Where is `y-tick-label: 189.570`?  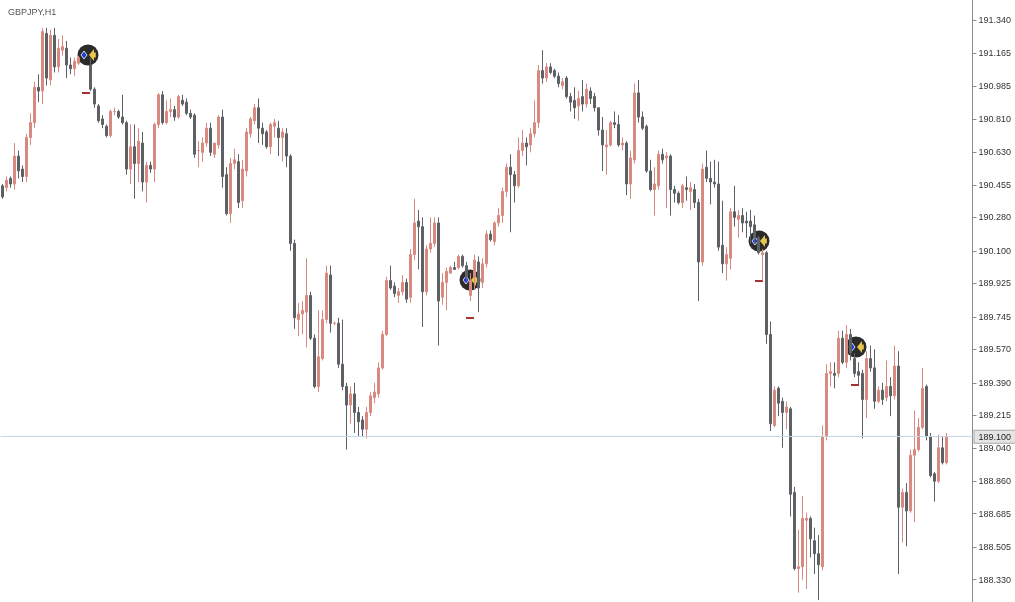
y-tick-label: 189.570 is located at coordinates (995, 349).